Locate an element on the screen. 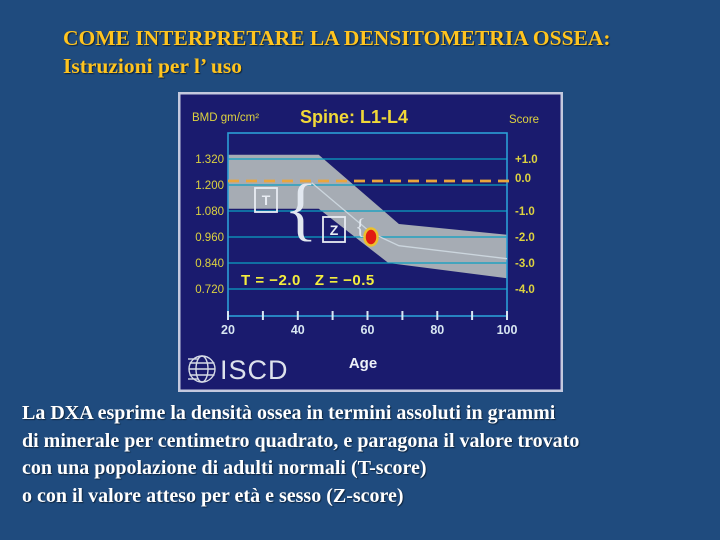 The height and width of the screenshot is (540, 720). t-marker-letter: T is located at coordinates (266, 200).